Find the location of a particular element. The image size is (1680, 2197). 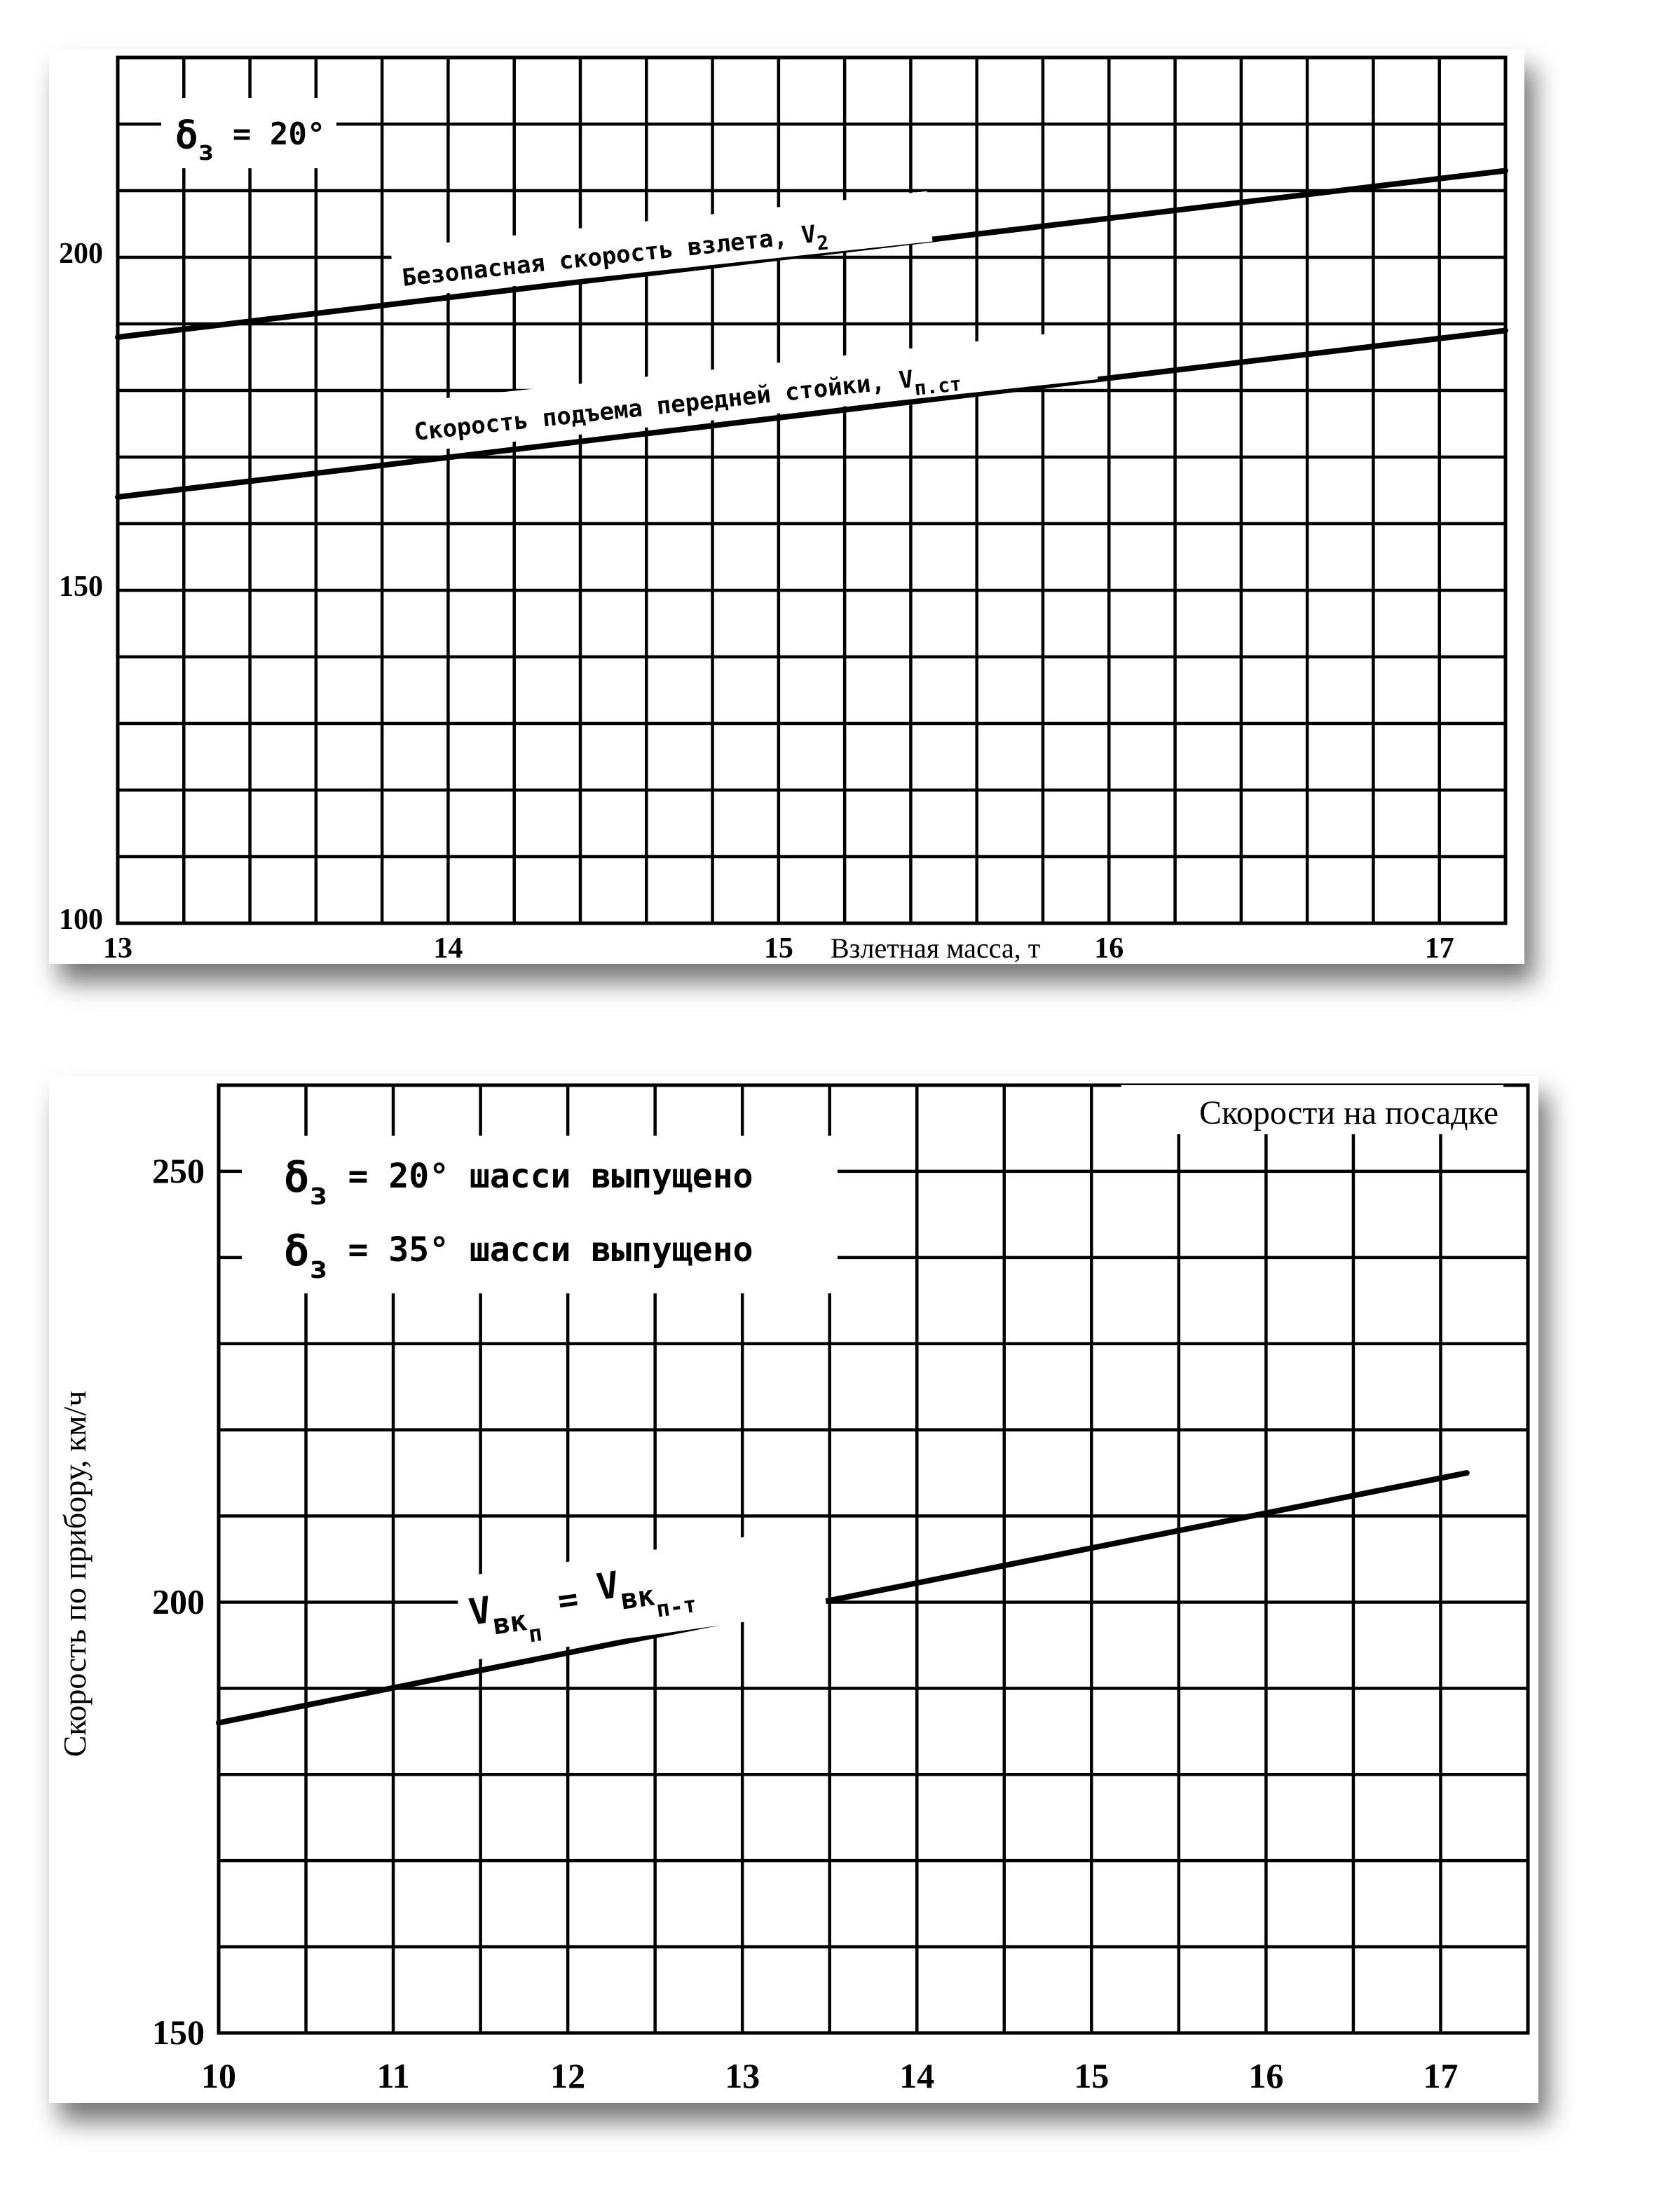

landing-chart-title: Скорости на посадке is located at coordinates (1348, 1112).